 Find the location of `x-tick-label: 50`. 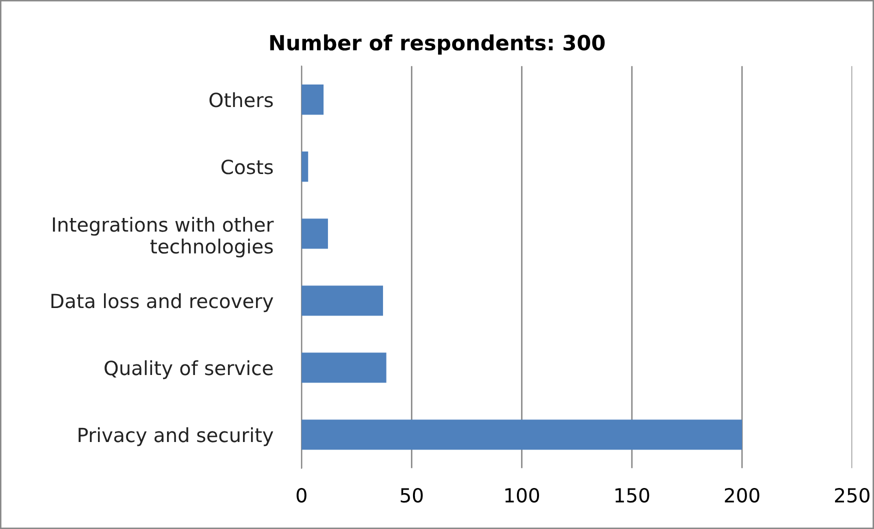

x-tick-label: 50 is located at coordinates (411, 495).